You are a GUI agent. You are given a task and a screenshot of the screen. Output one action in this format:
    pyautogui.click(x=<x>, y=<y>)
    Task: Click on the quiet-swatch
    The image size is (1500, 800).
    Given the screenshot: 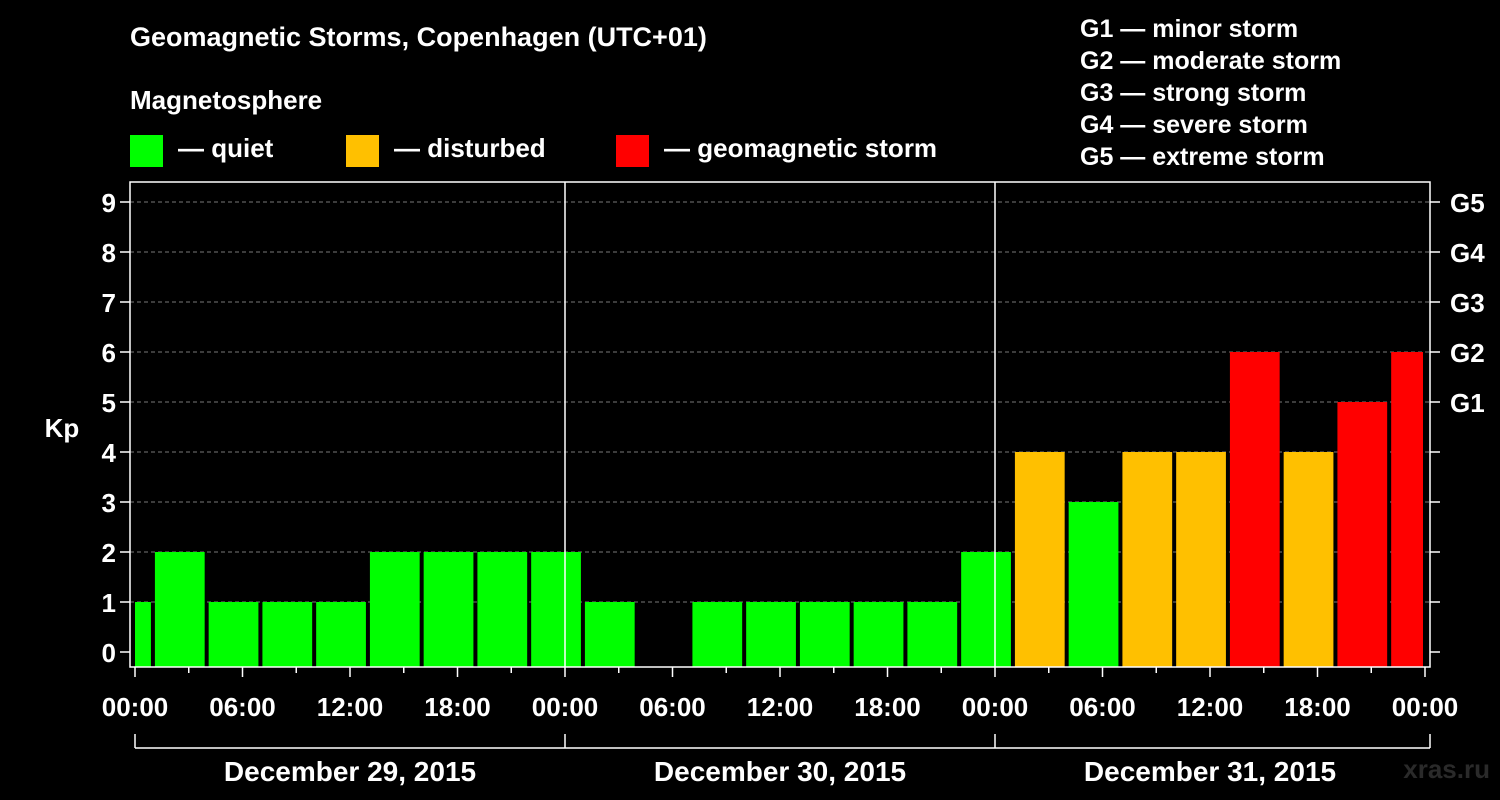 What is the action you would take?
    pyautogui.click(x=146, y=151)
    